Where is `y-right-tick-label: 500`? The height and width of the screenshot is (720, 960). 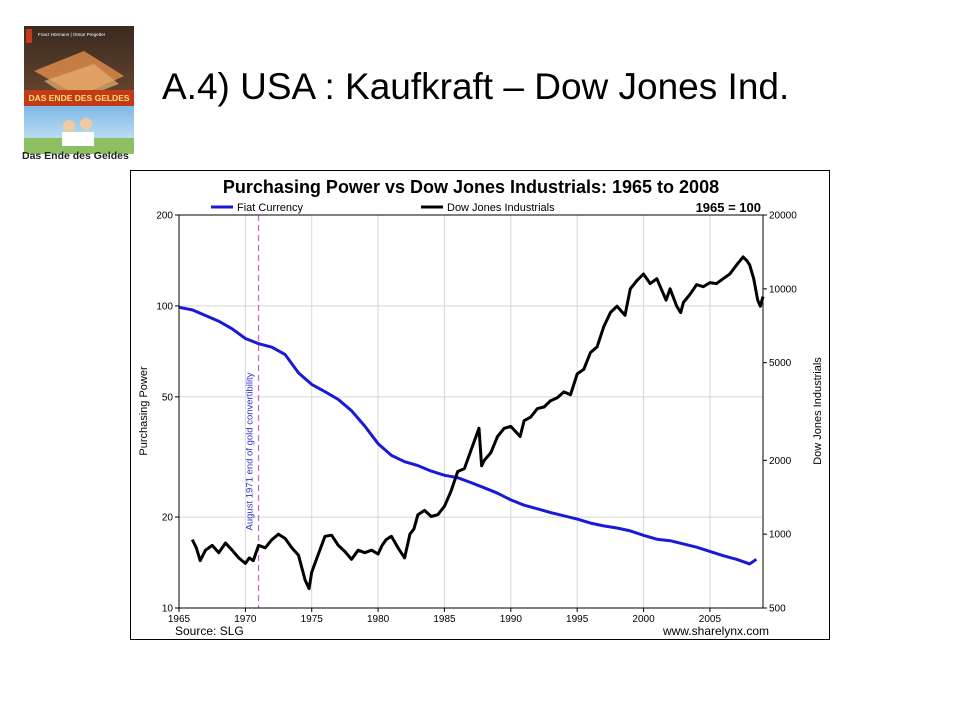 y-right-tick-label: 500 is located at coordinates (777, 609).